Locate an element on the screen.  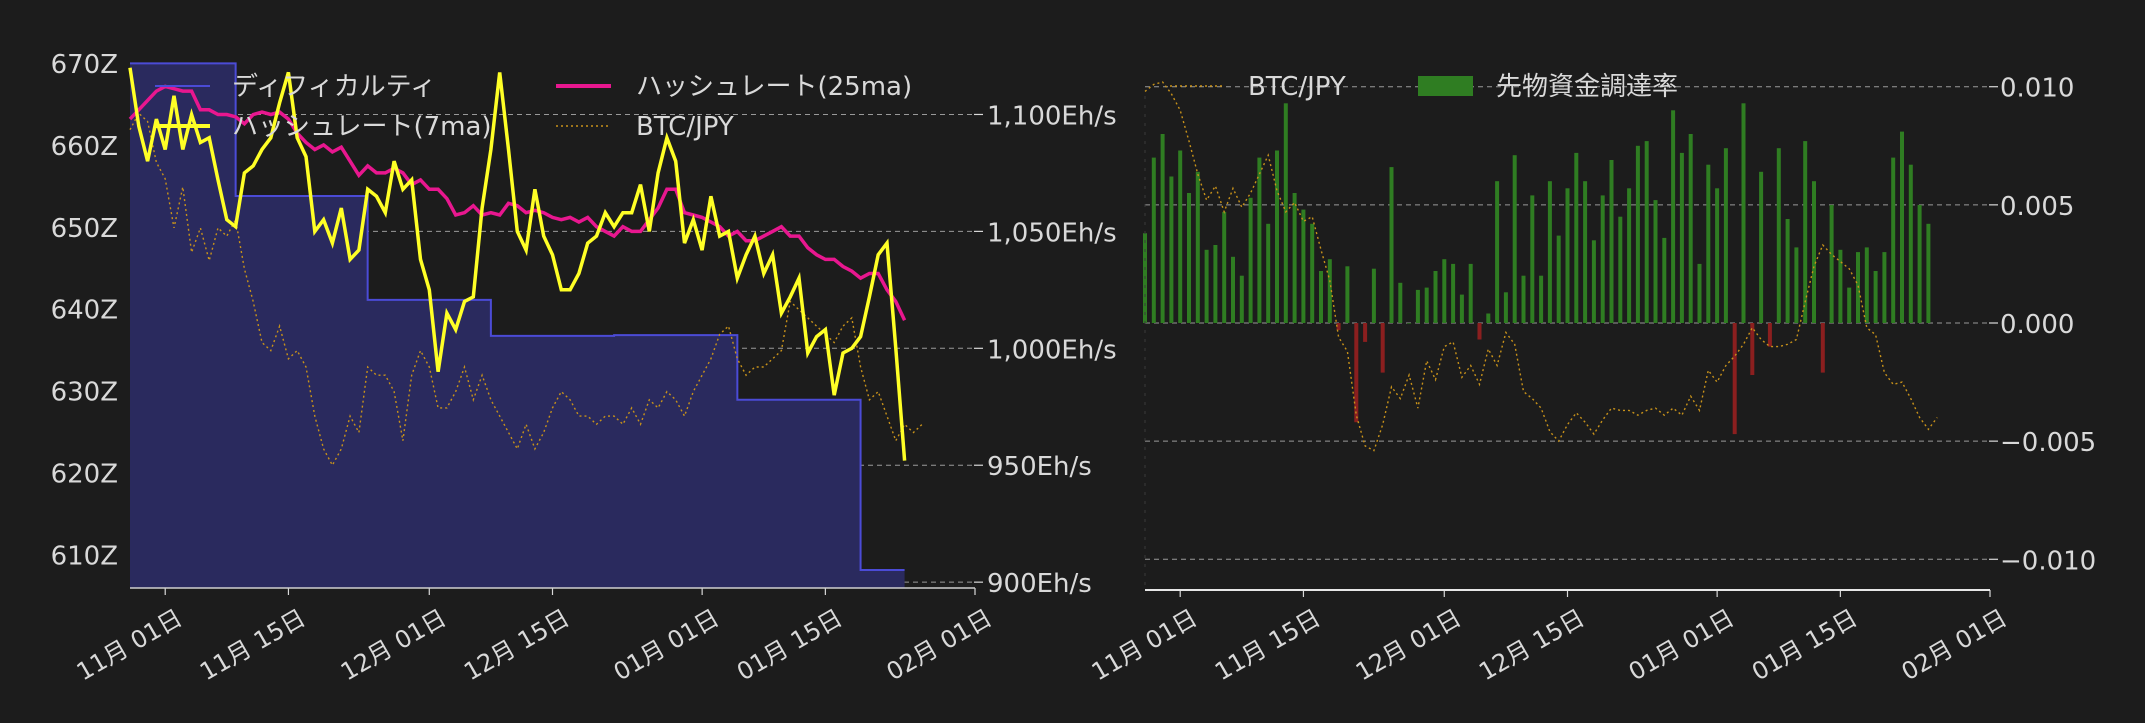
legend-label-btc-right: BTC/JPY is located at coordinates (1297, 87).